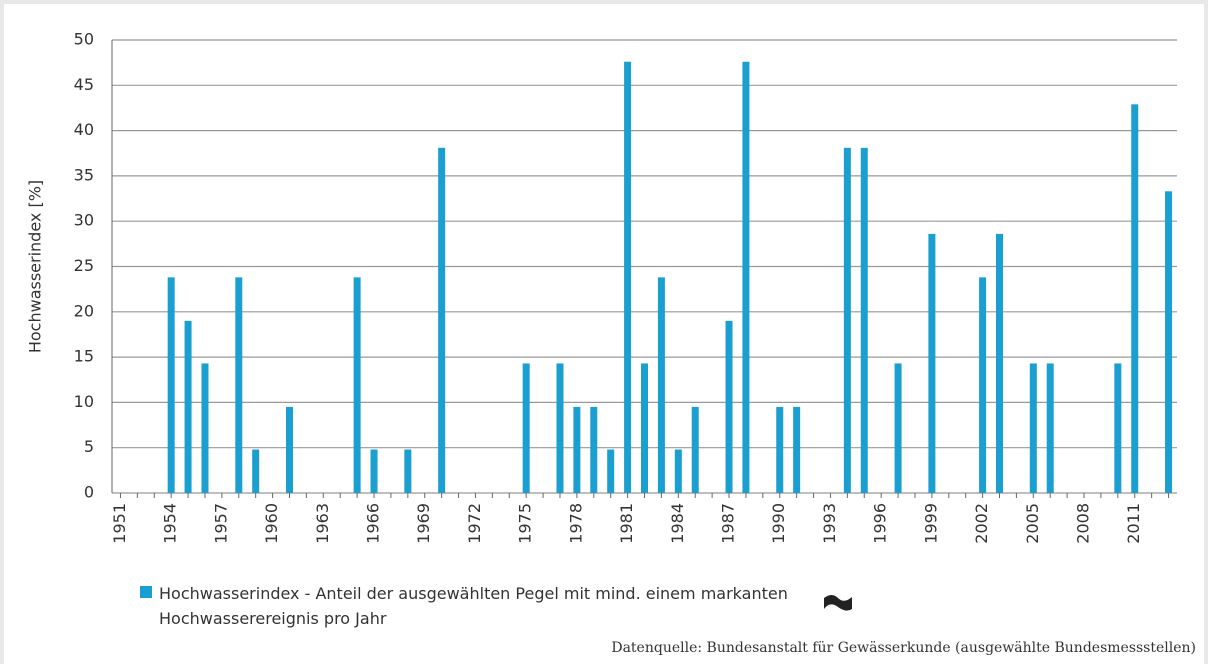 The width and height of the screenshot is (1208, 664). What do you see at coordinates (84, 356) in the screenshot?
I see `y-tick-label: 15` at bounding box center [84, 356].